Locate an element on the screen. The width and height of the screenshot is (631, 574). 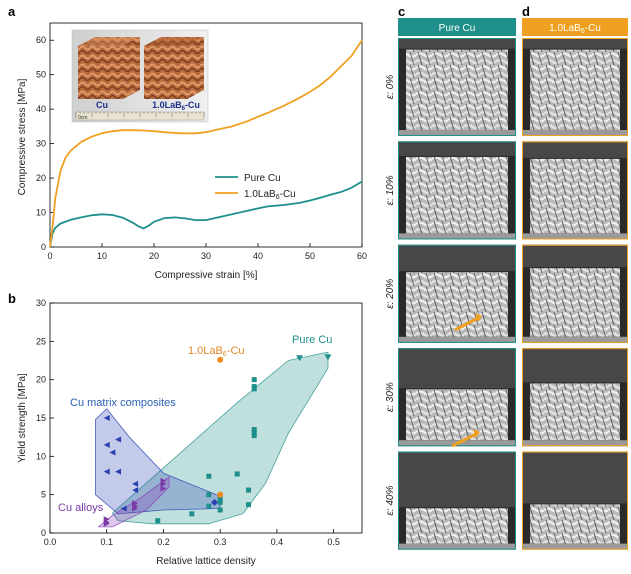
y-tick-label: 40 is located at coordinates (41, 109).